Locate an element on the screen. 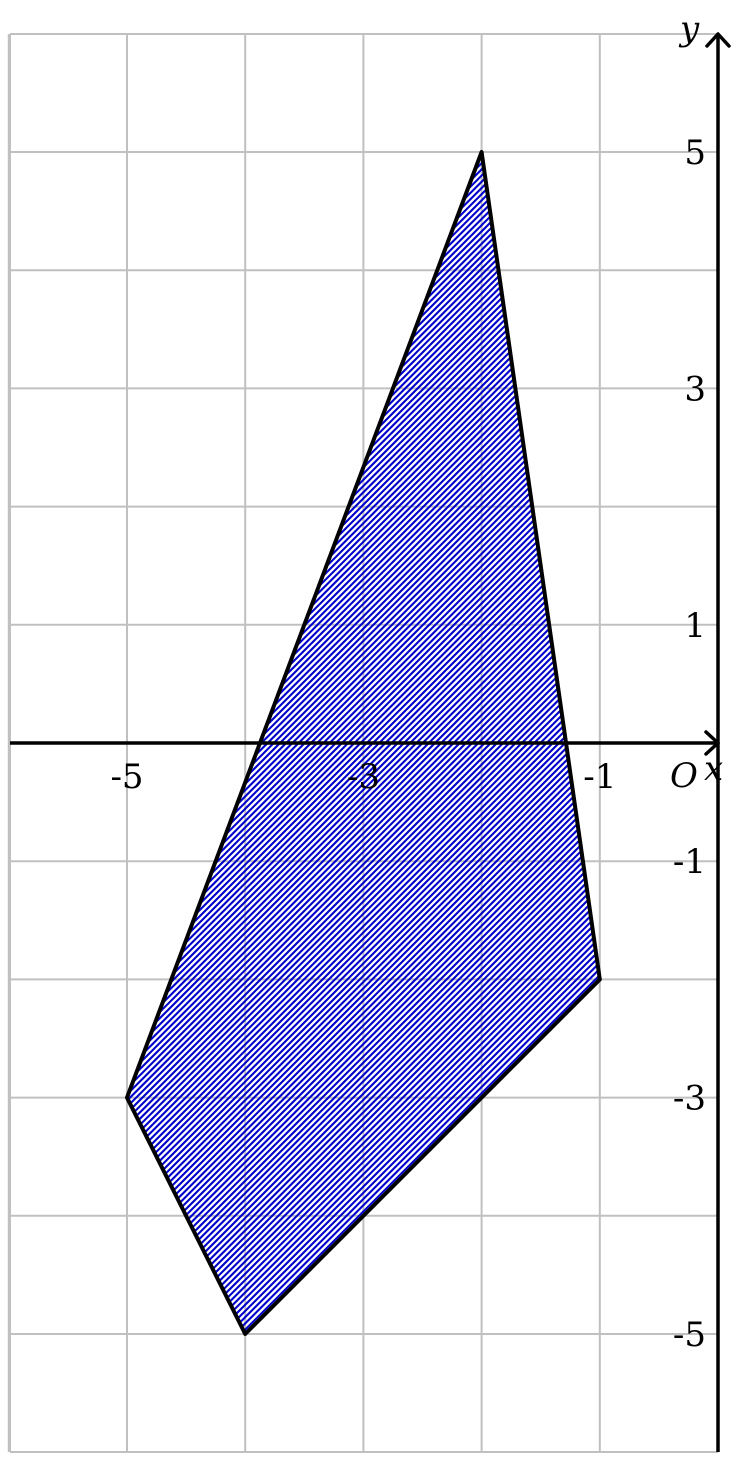  y-tick-label: 1 is located at coordinates (695, 626).